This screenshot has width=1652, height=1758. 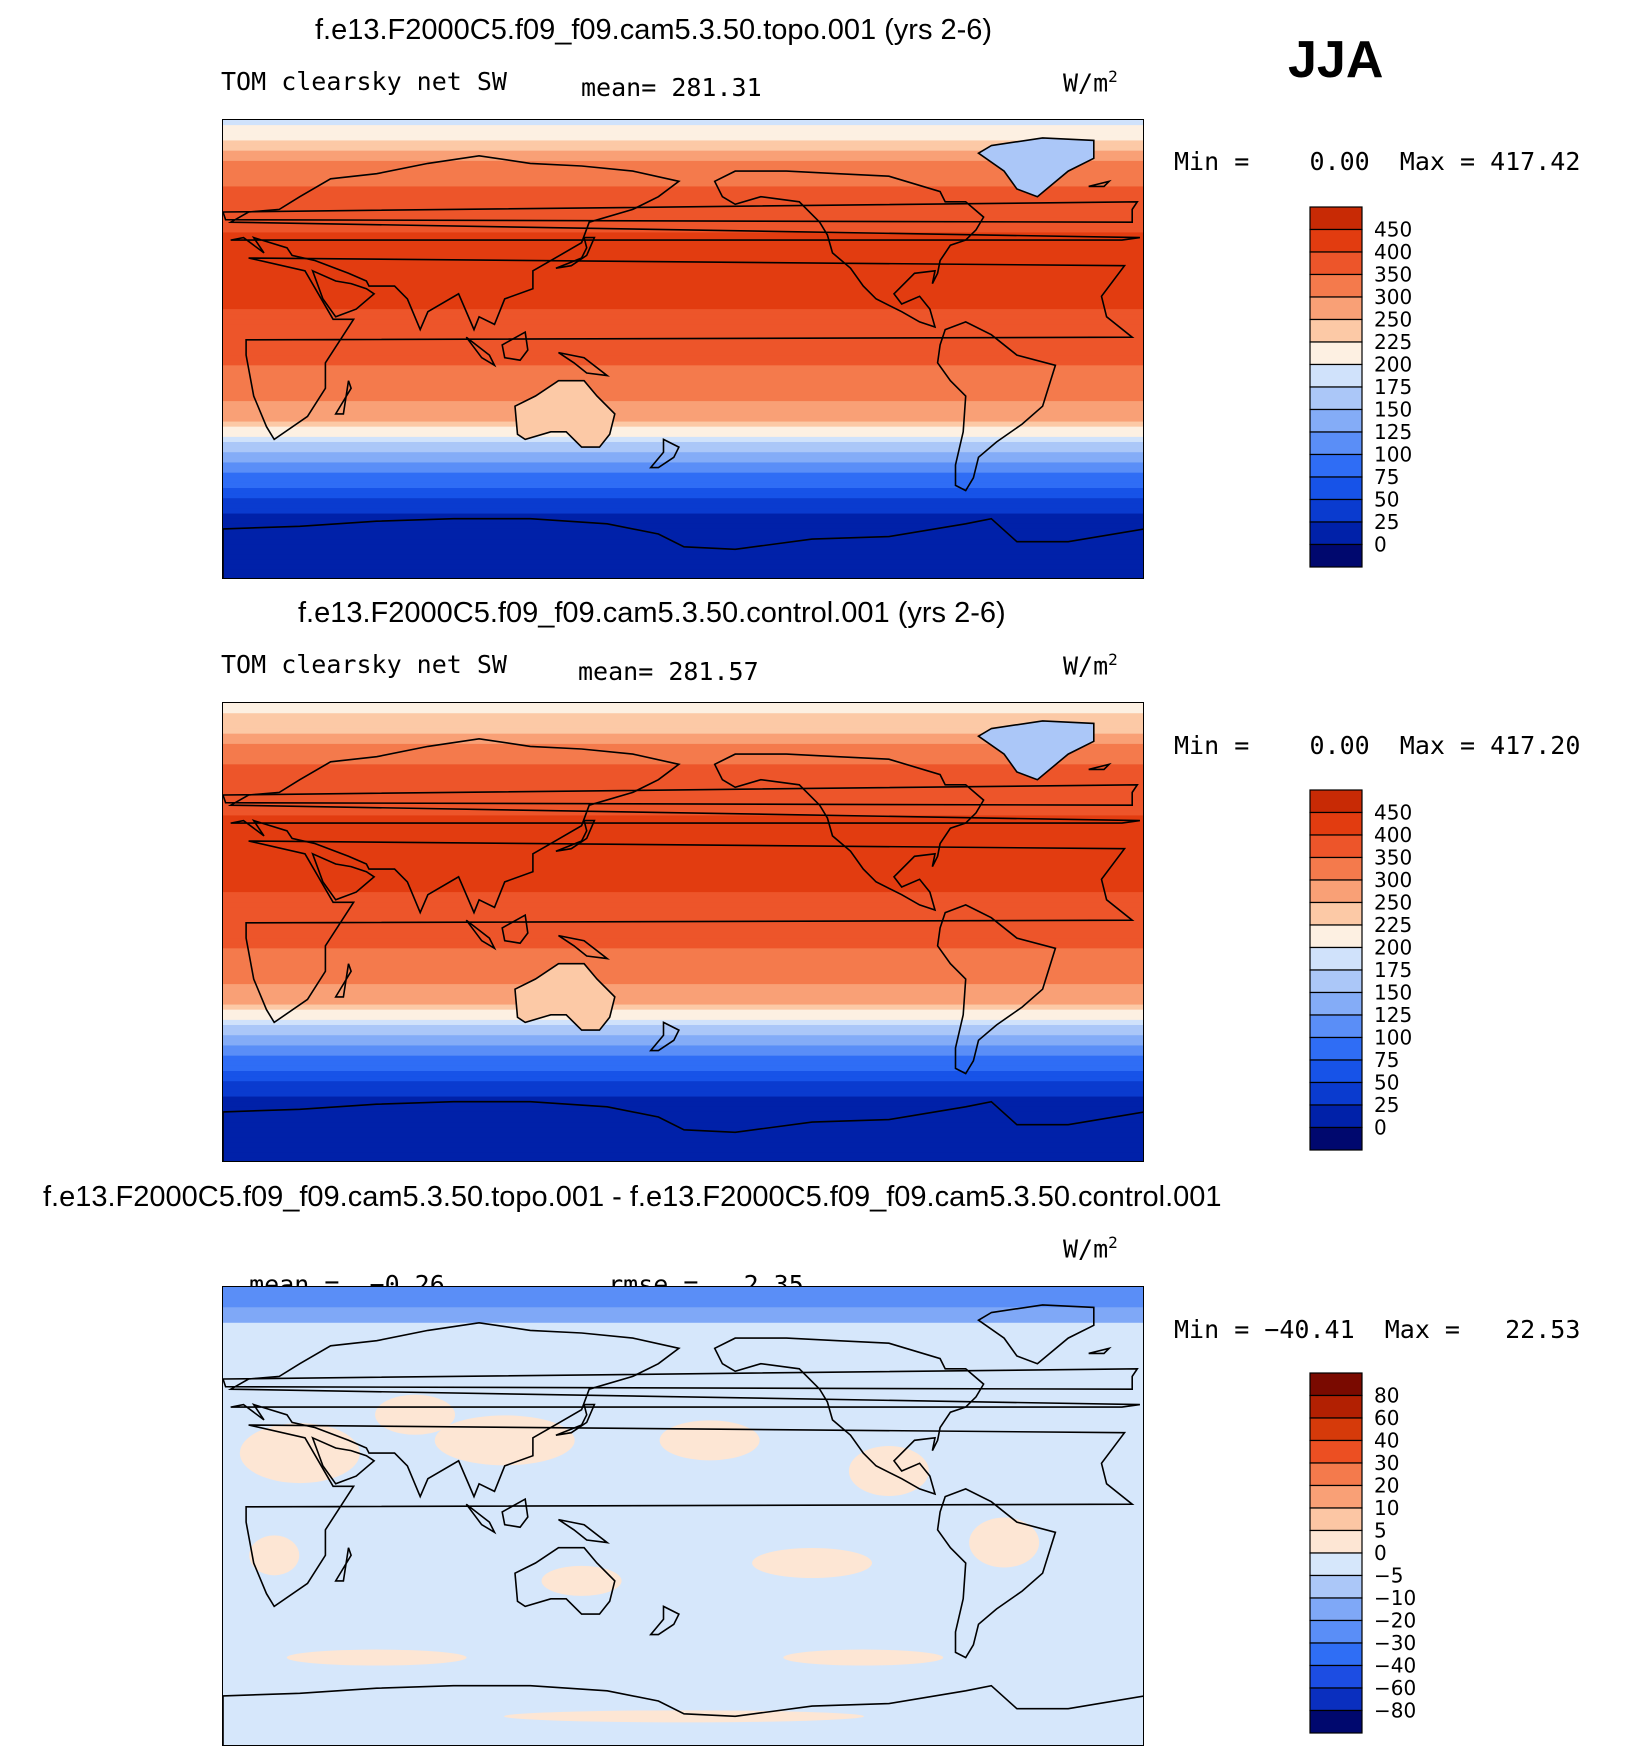 What do you see at coordinates (575, 252) in the screenshot?
I see `panel1-coastline-japan` at bounding box center [575, 252].